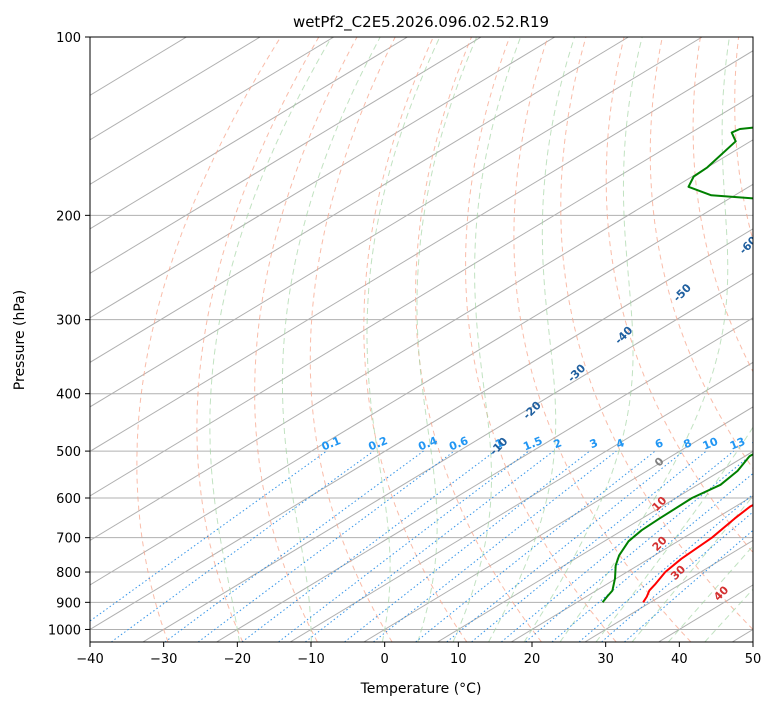 This screenshot has width=775, height=708. Describe the element at coordinates (499, 443) in the screenshot. I see `isohume-label: 1` at that location.